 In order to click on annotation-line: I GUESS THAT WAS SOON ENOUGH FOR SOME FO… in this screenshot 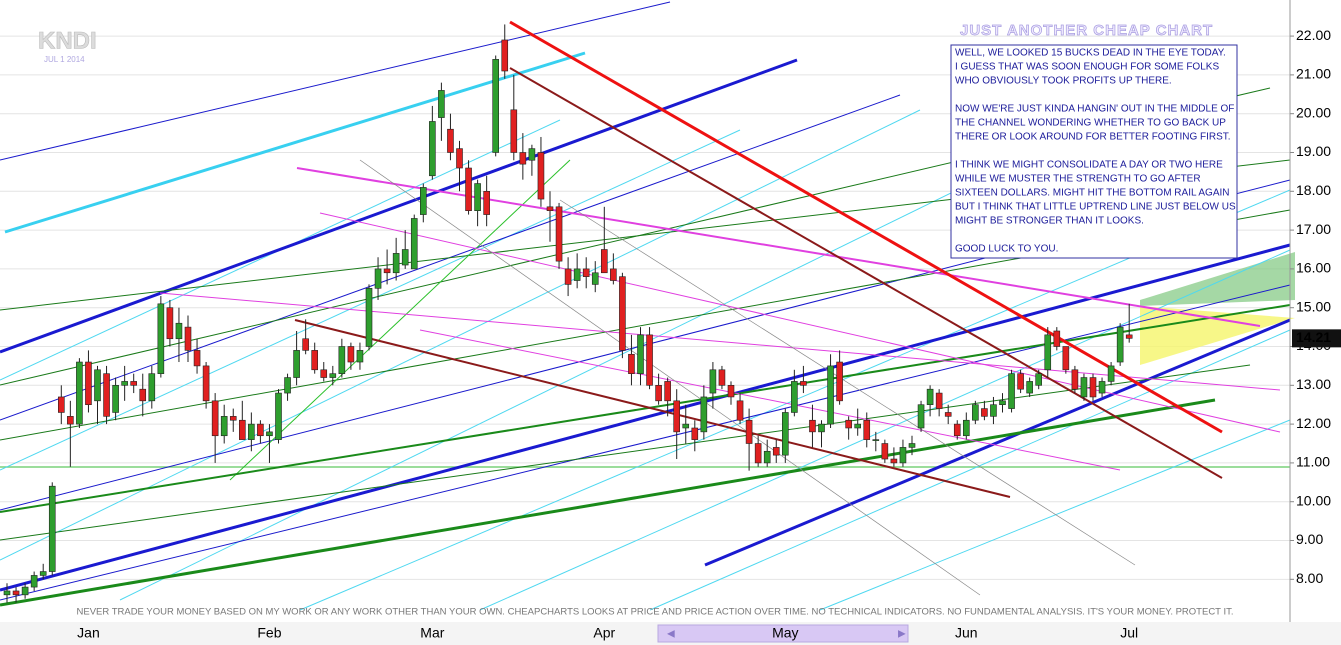, I will do `click(1087, 67)`.